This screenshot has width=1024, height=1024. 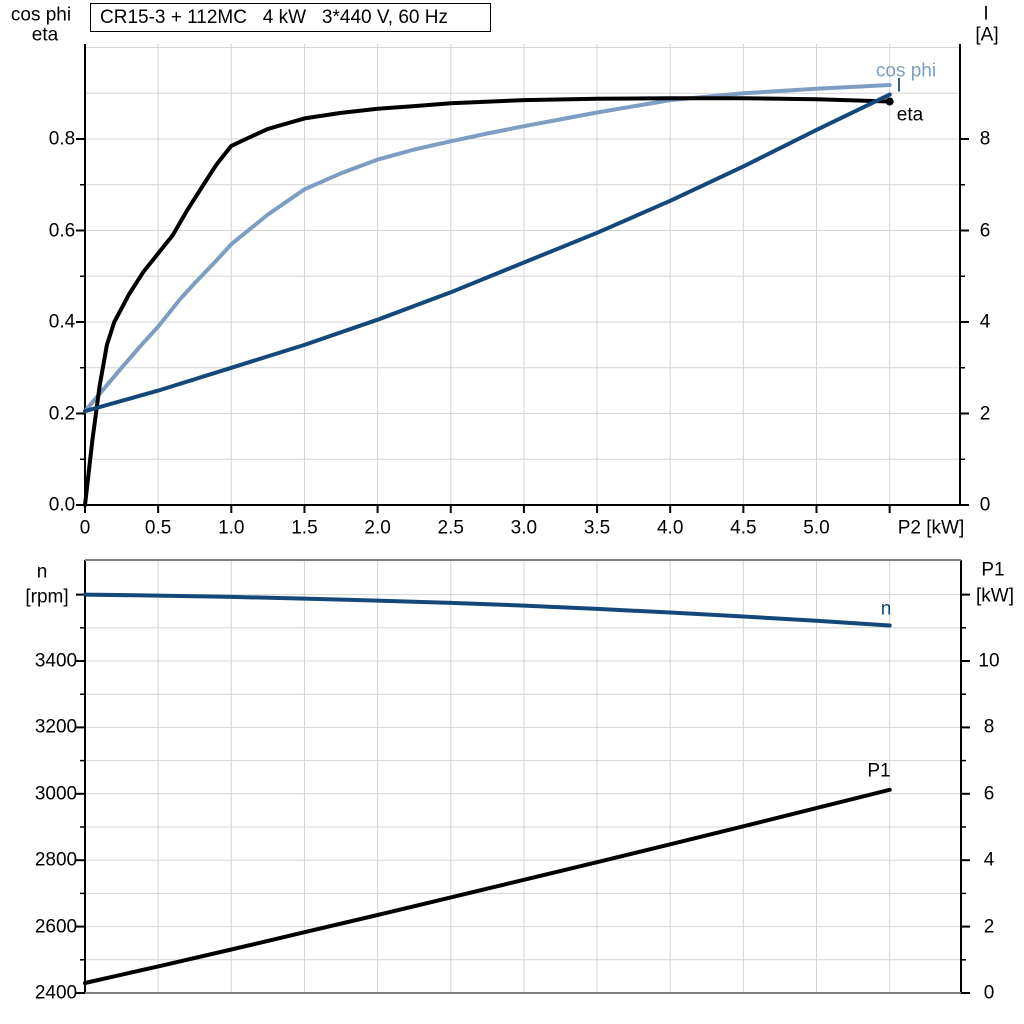 I want to click on curve-n, so click(x=487, y=610).